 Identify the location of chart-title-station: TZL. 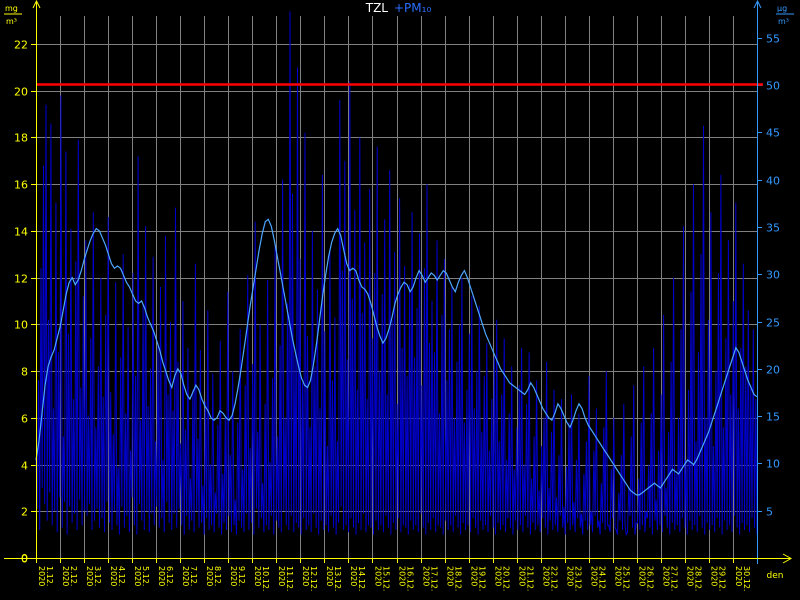
(377, 8).